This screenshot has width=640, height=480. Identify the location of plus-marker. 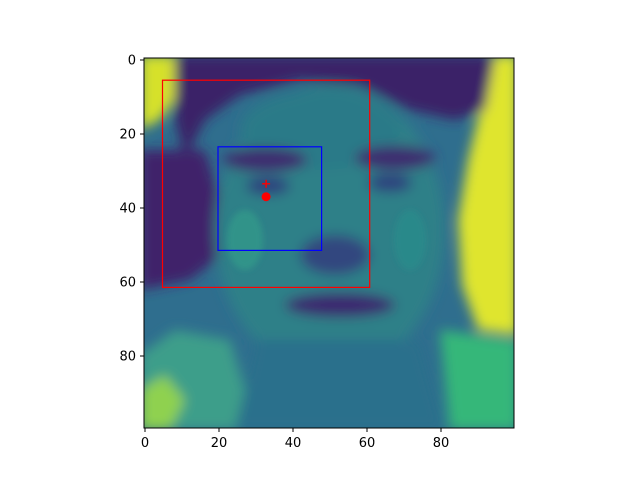
(266, 183).